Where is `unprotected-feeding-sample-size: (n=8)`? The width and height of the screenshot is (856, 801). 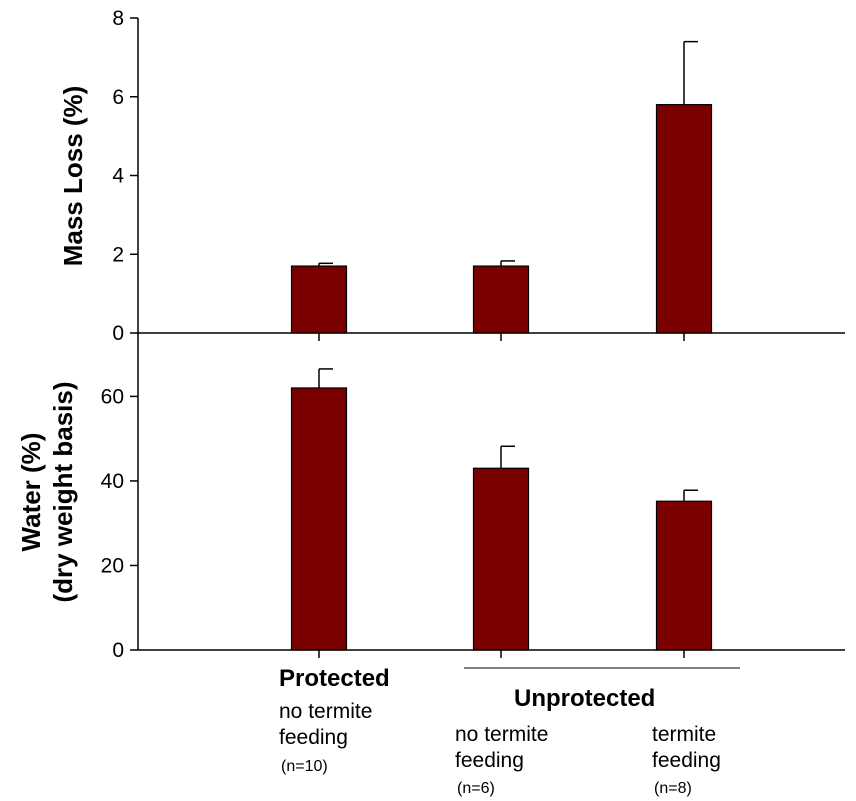
unprotected-feeding-sample-size: (n=8) is located at coordinates (673, 788).